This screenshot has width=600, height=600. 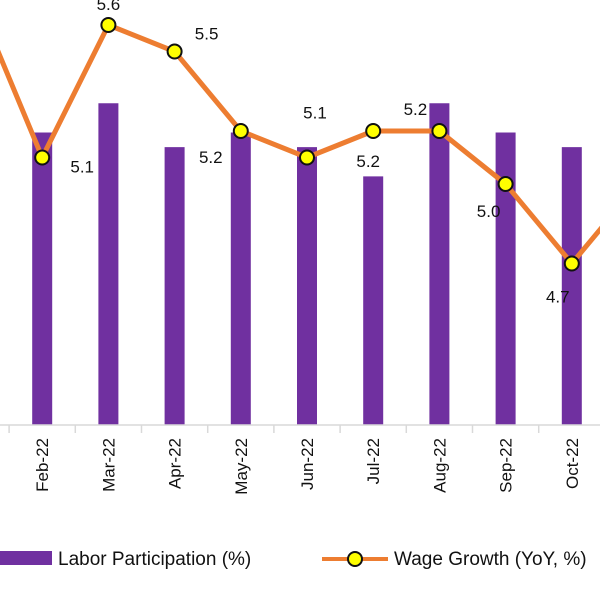 I want to click on legend-label-wage-growth: Wage Growth (YoY, %), so click(x=490, y=559).